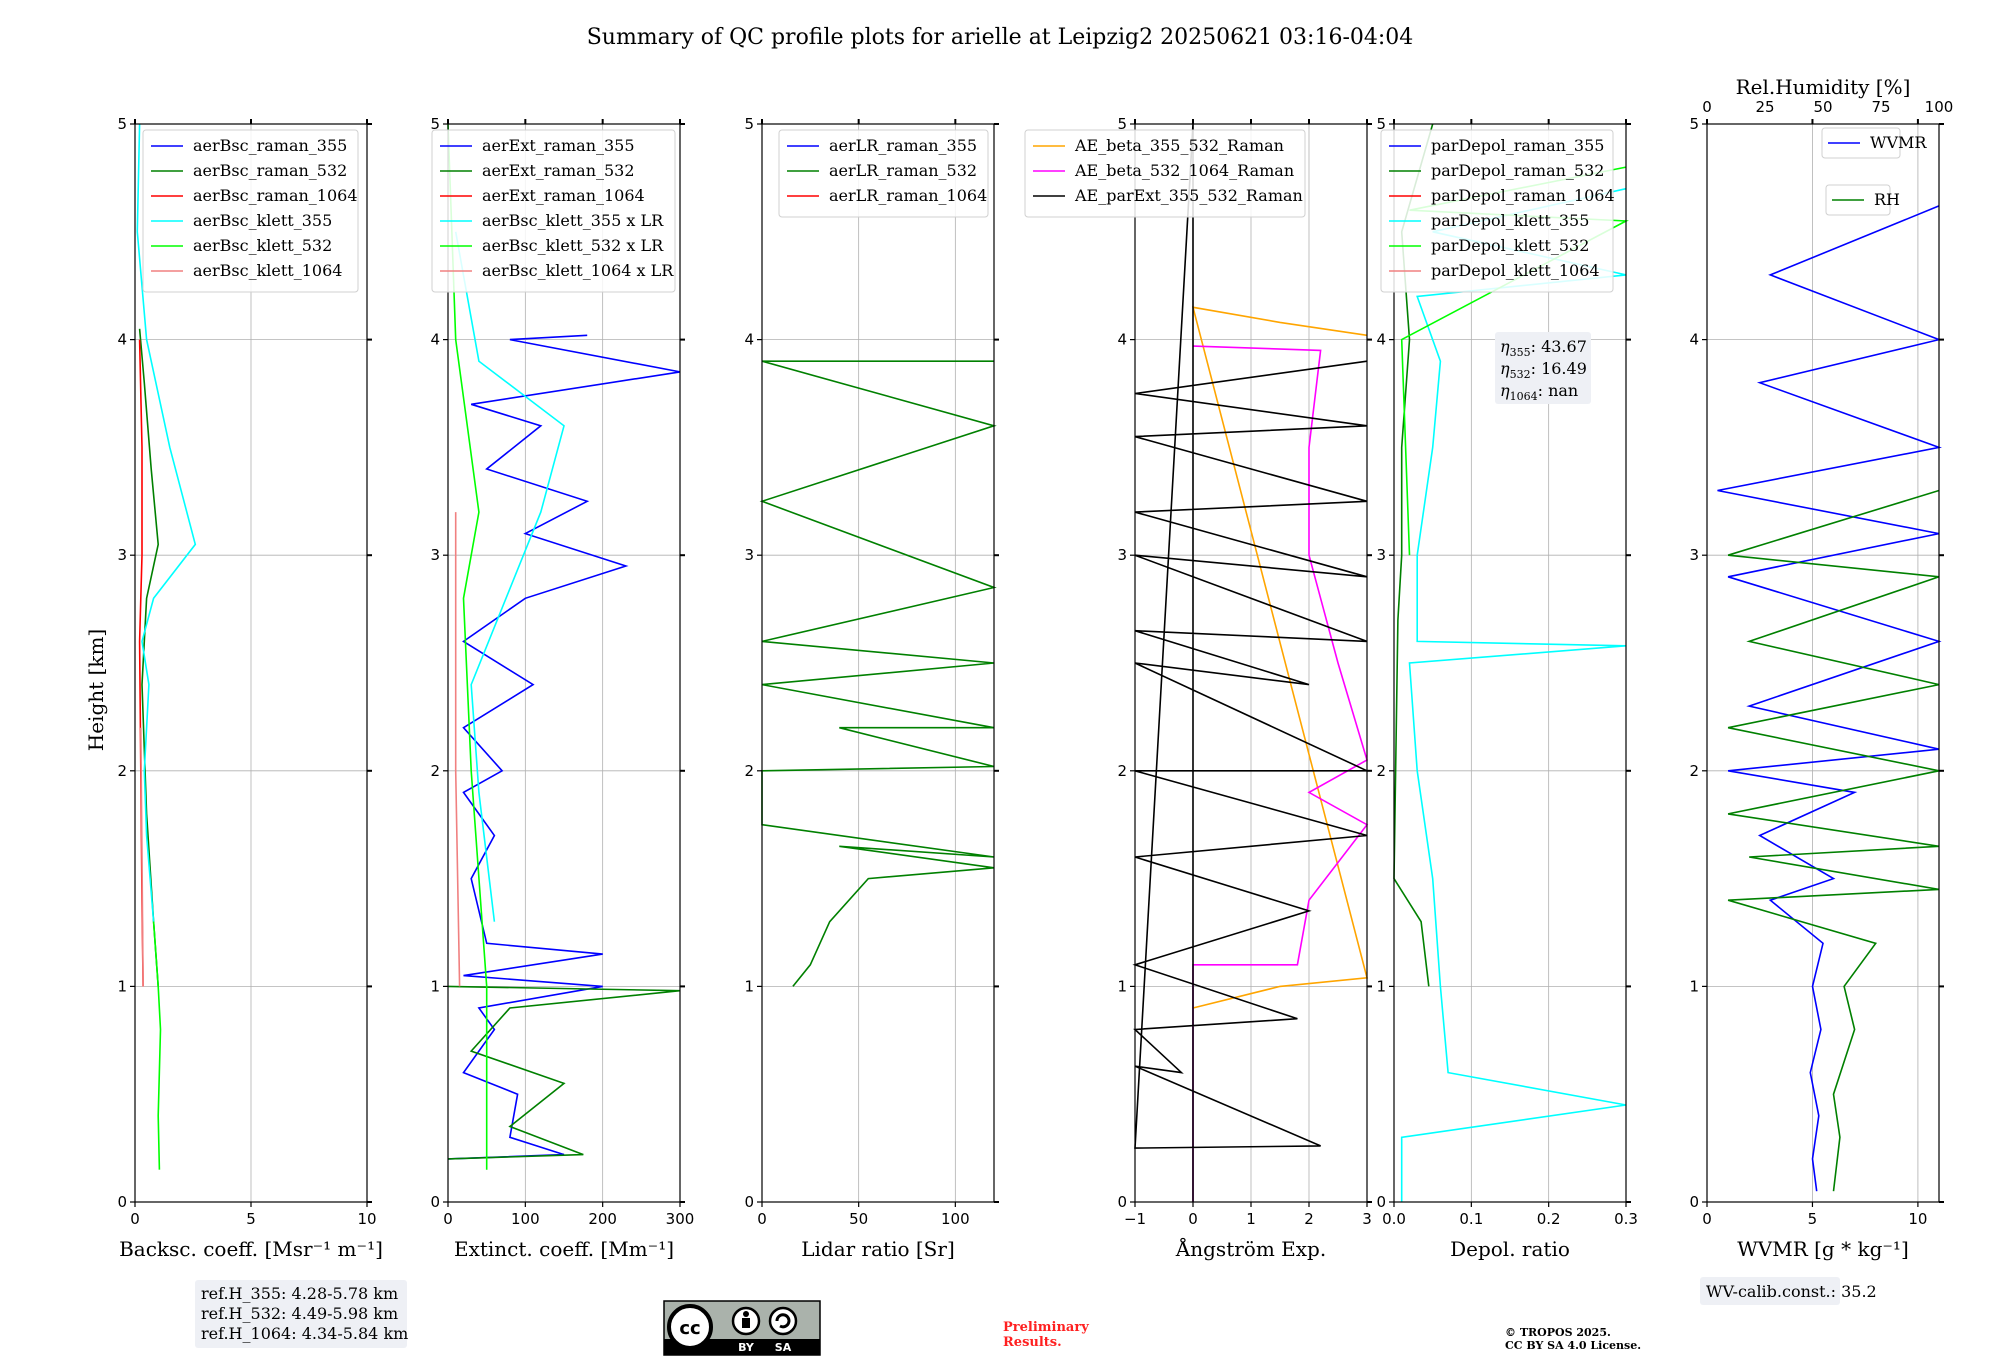 This screenshot has width=2000, height=1360. What do you see at coordinates (457, 749) in the screenshot?
I see `series-line-aerBsc_klett_1064 x LR` at bounding box center [457, 749].